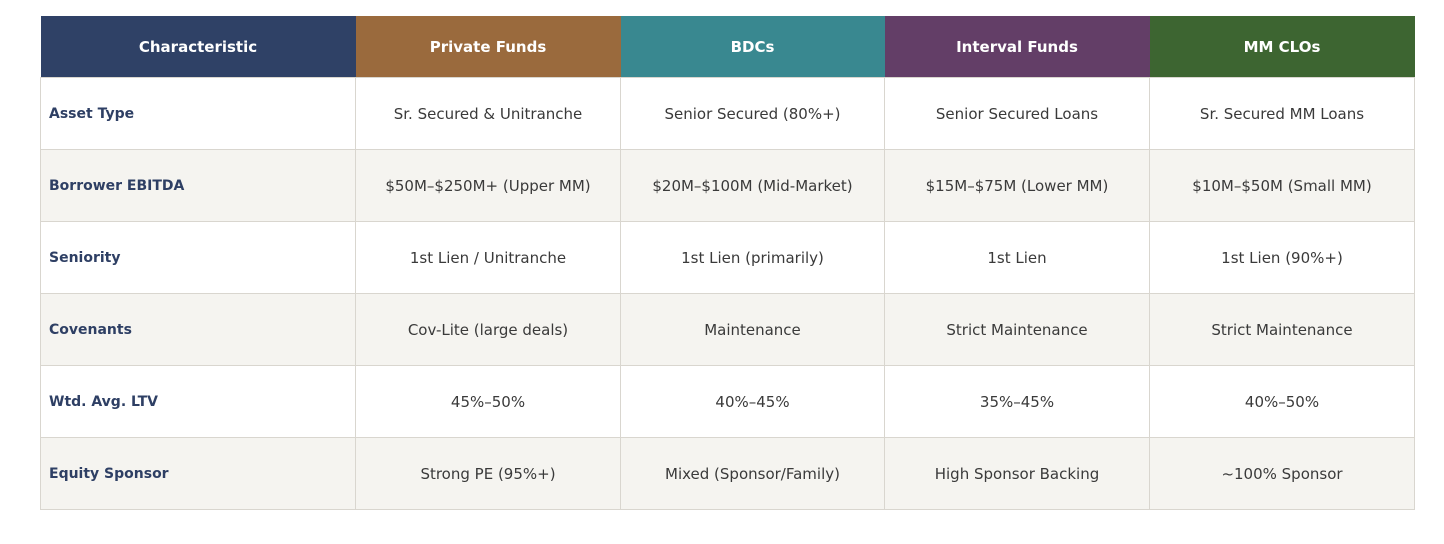 This screenshot has width=1444, height=544. I want to click on row-label: Equity Sponsor, so click(198, 473).